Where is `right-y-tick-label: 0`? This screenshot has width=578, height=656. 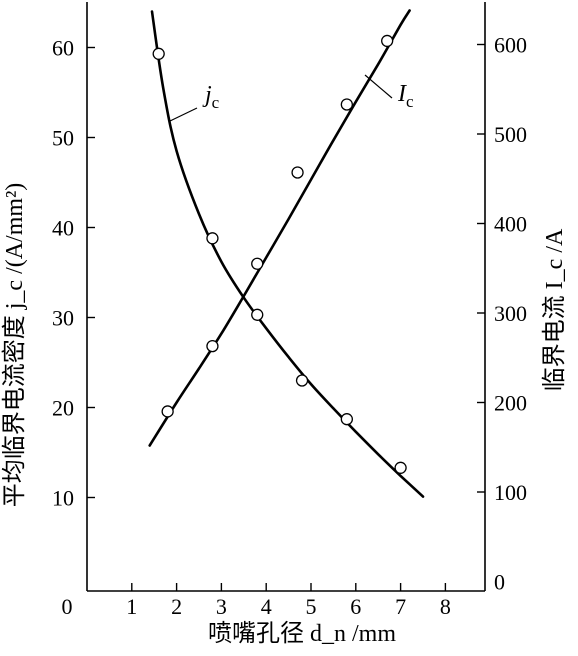
right-y-tick-label: 0 is located at coordinates (499, 582).